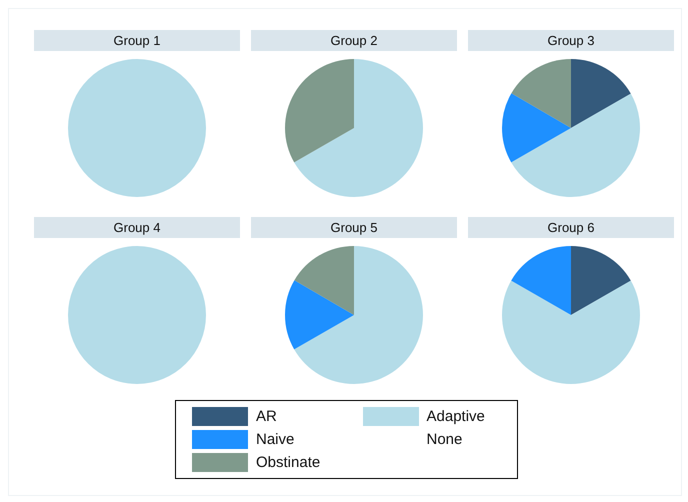 The image size is (688, 502). Describe the element at coordinates (354, 40) in the screenshot. I see `chart-title: Group 2` at that location.